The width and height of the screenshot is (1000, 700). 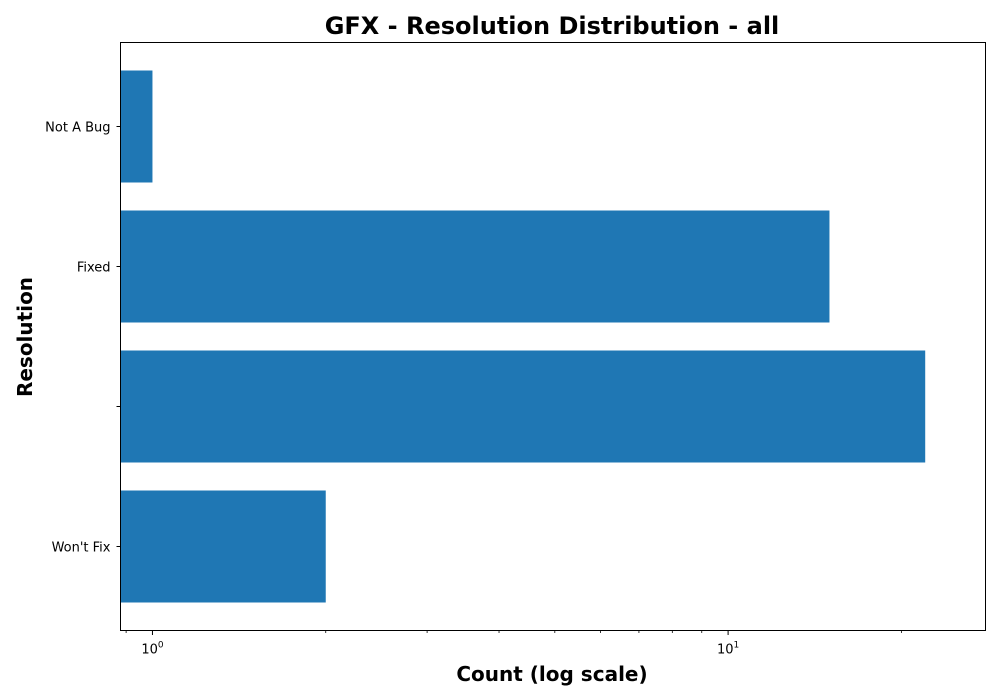 What do you see at coordinates (513, 644) in the screenshot?
I see `x-ticks-group: 100 10¹` at bounding box center [513, 644].